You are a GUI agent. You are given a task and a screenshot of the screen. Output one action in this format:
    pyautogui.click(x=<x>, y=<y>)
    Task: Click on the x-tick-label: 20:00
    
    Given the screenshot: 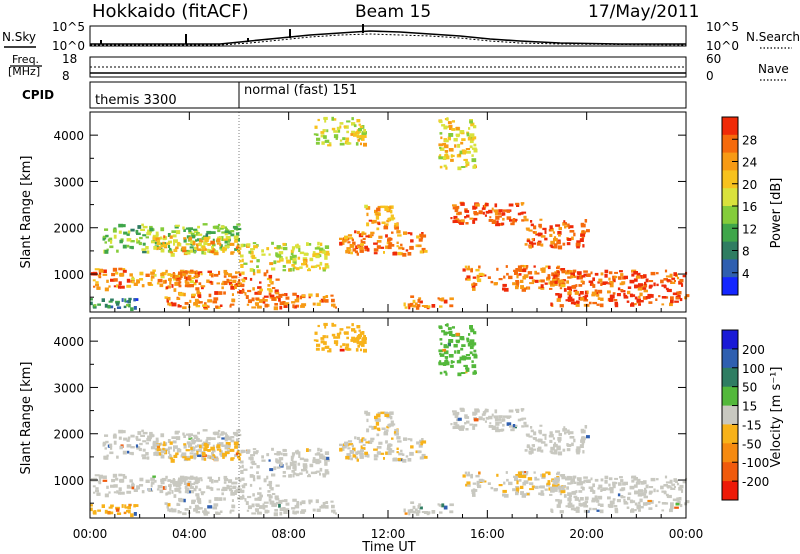 What is the action you would take?
    pyautogui.click(x=586, y=534)
    